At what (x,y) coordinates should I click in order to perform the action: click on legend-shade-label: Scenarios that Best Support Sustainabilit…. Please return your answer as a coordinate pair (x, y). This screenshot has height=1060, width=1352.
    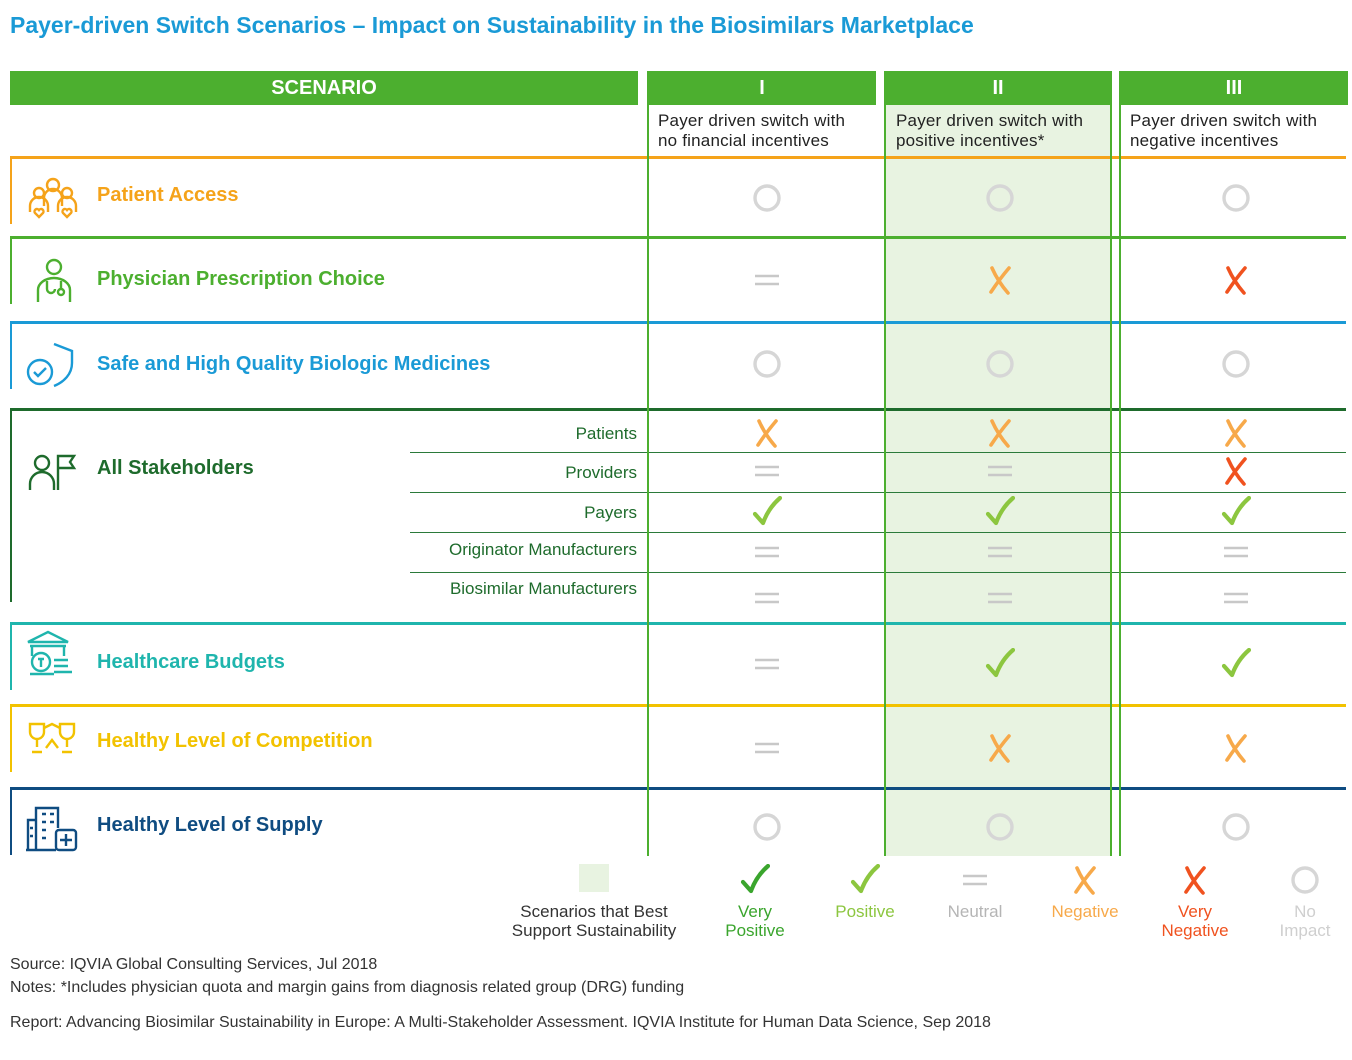
    Looking at the image, I should click on (594, 921).